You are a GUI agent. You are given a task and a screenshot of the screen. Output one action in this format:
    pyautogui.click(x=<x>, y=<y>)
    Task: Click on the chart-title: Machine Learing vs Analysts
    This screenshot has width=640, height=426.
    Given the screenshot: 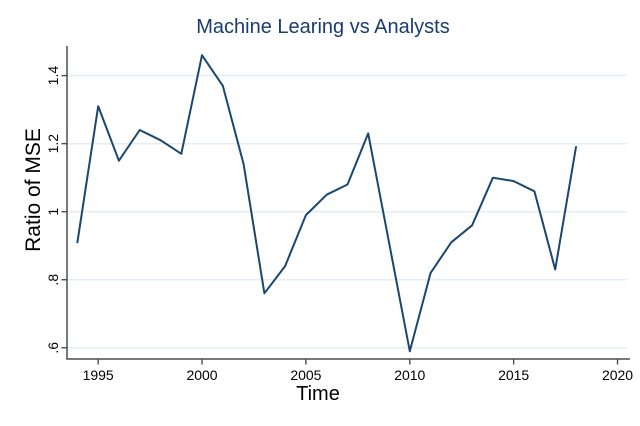 What is the action you would take?
    pyautogui.click(x=322, y=27)
    